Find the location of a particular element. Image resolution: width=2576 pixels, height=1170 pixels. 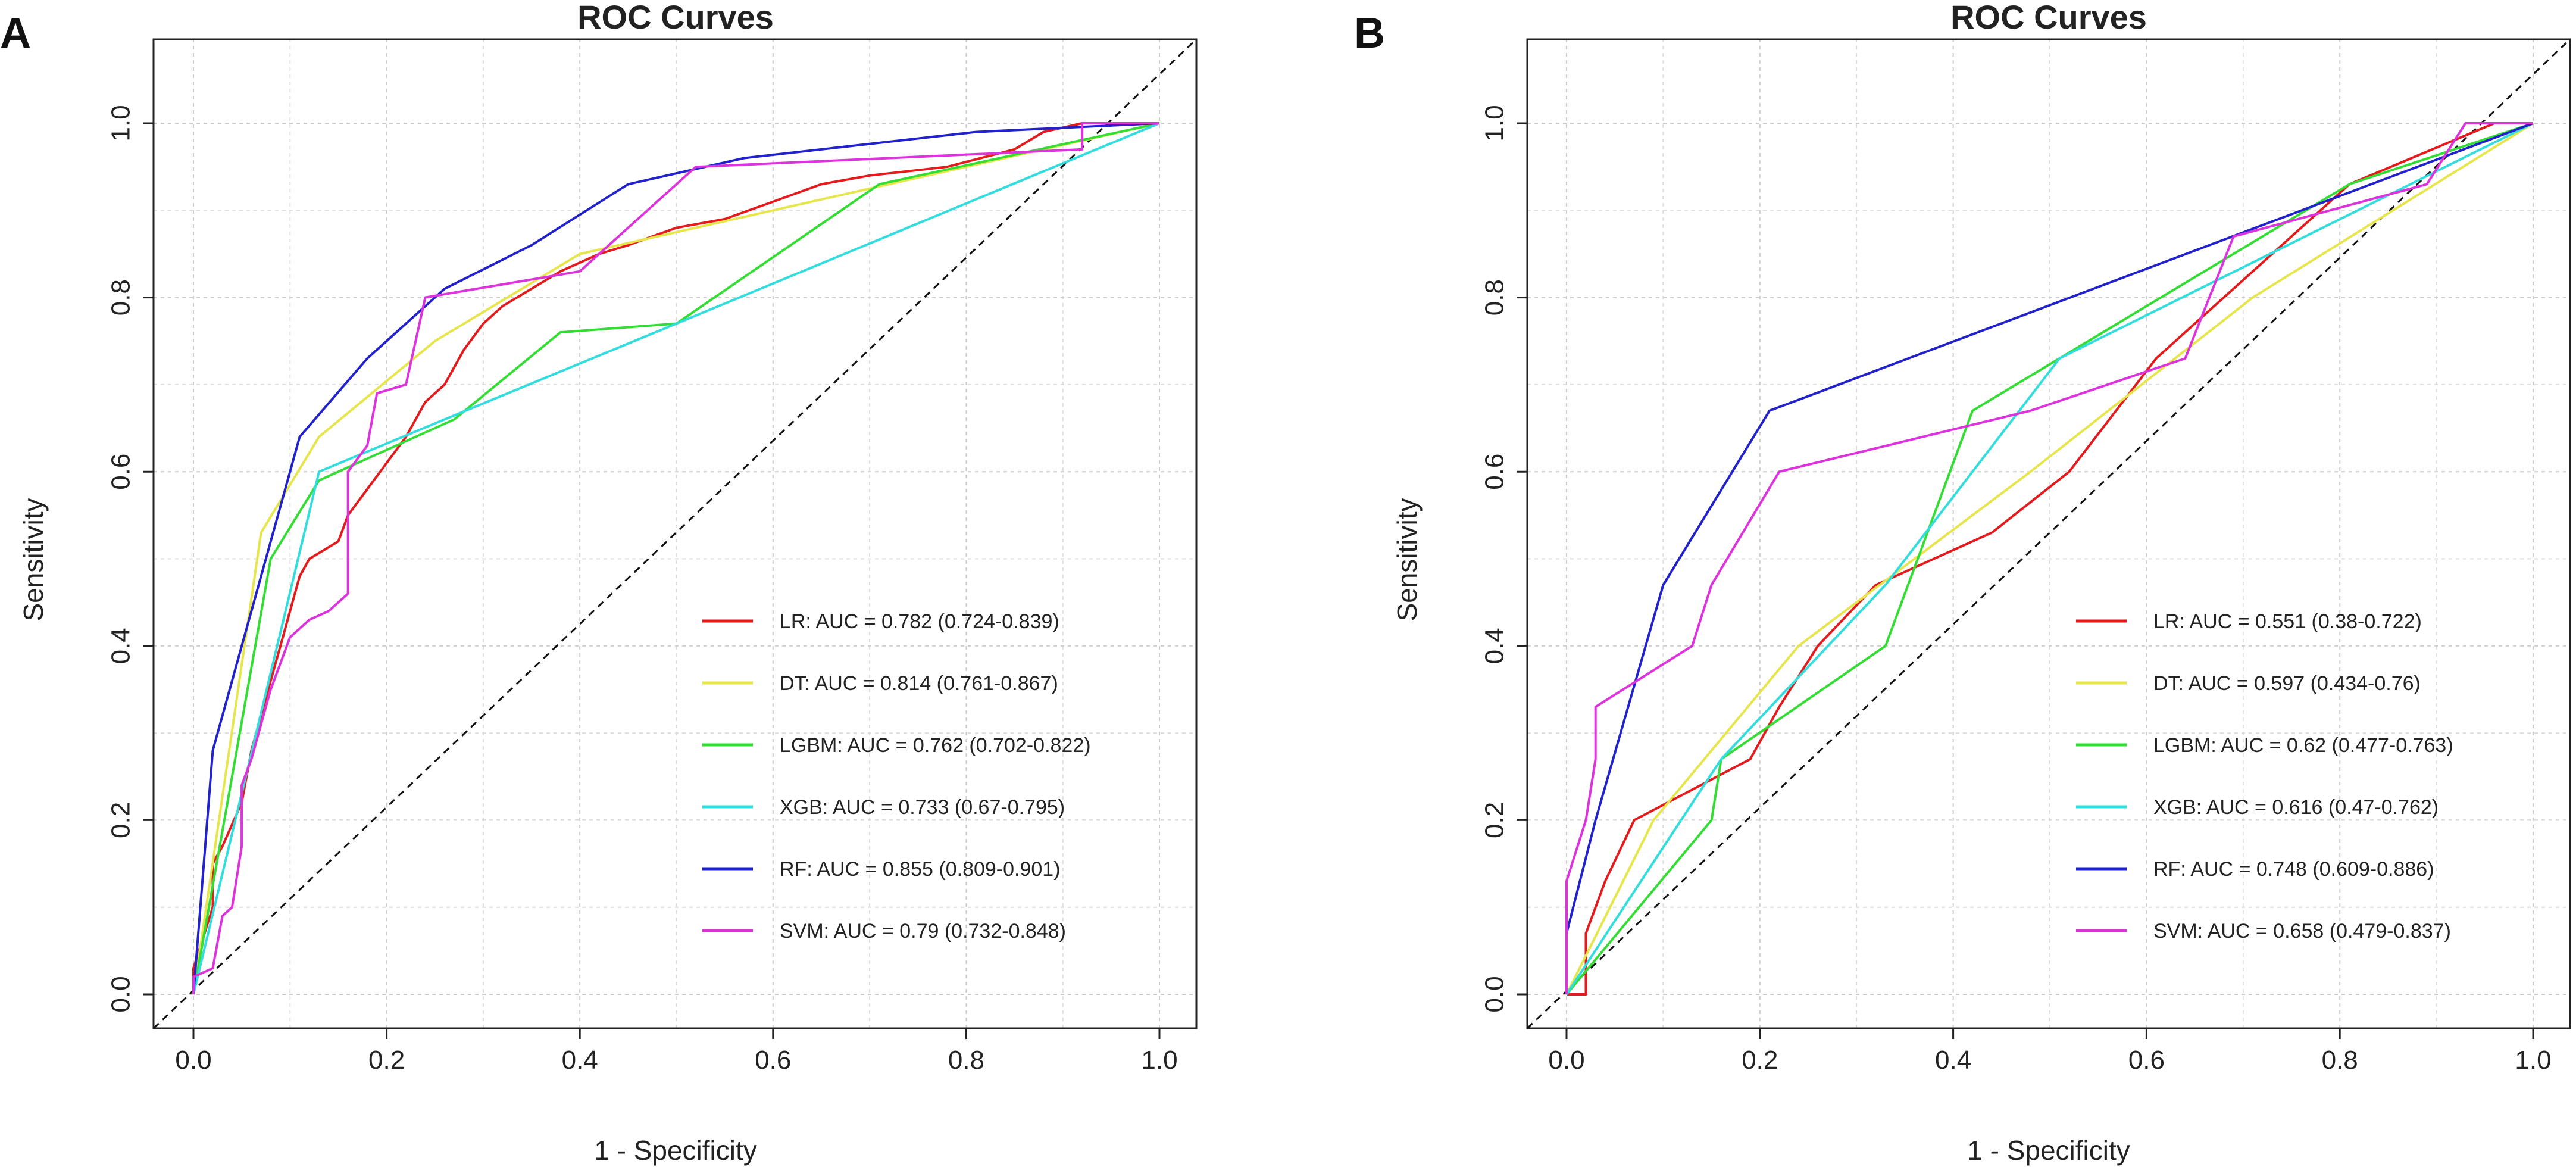

legend-entry-svm: SVM: AUC = 0.79 (0.732-0.848) is located at coordinates (923, 931).